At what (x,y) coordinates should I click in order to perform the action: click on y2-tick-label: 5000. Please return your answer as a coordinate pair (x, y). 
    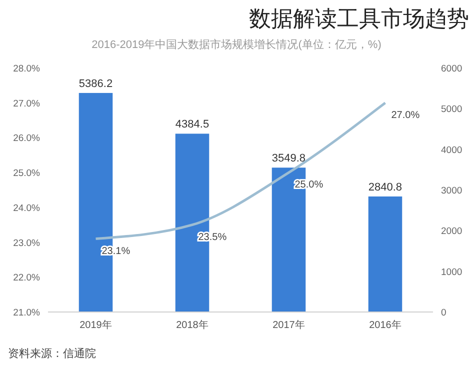
    Looking at the image, I should click on (451, 110).